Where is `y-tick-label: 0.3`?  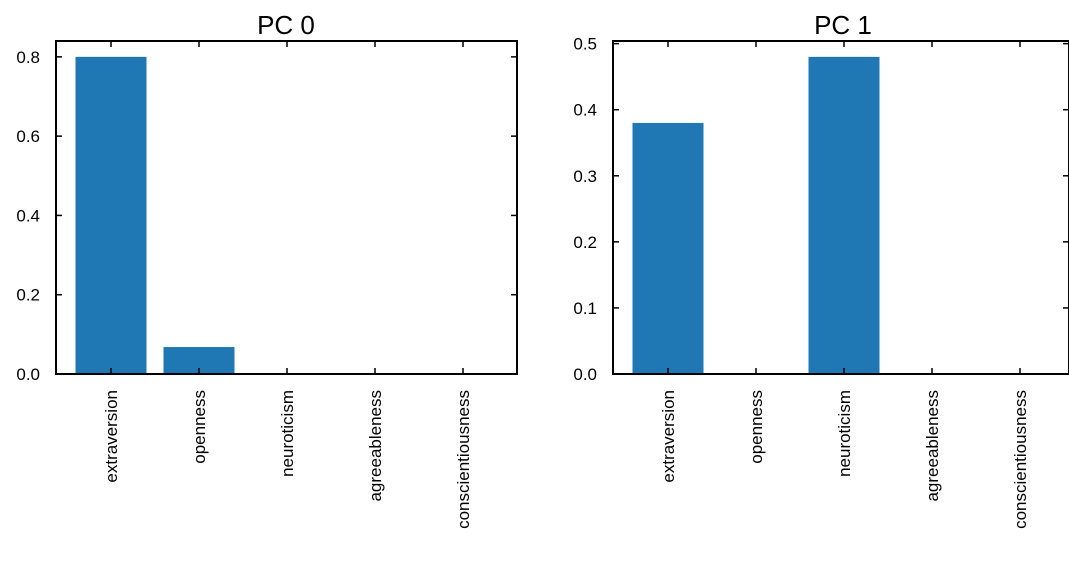
y-tick-label: 0.3 is located at coordinates (585, 176).